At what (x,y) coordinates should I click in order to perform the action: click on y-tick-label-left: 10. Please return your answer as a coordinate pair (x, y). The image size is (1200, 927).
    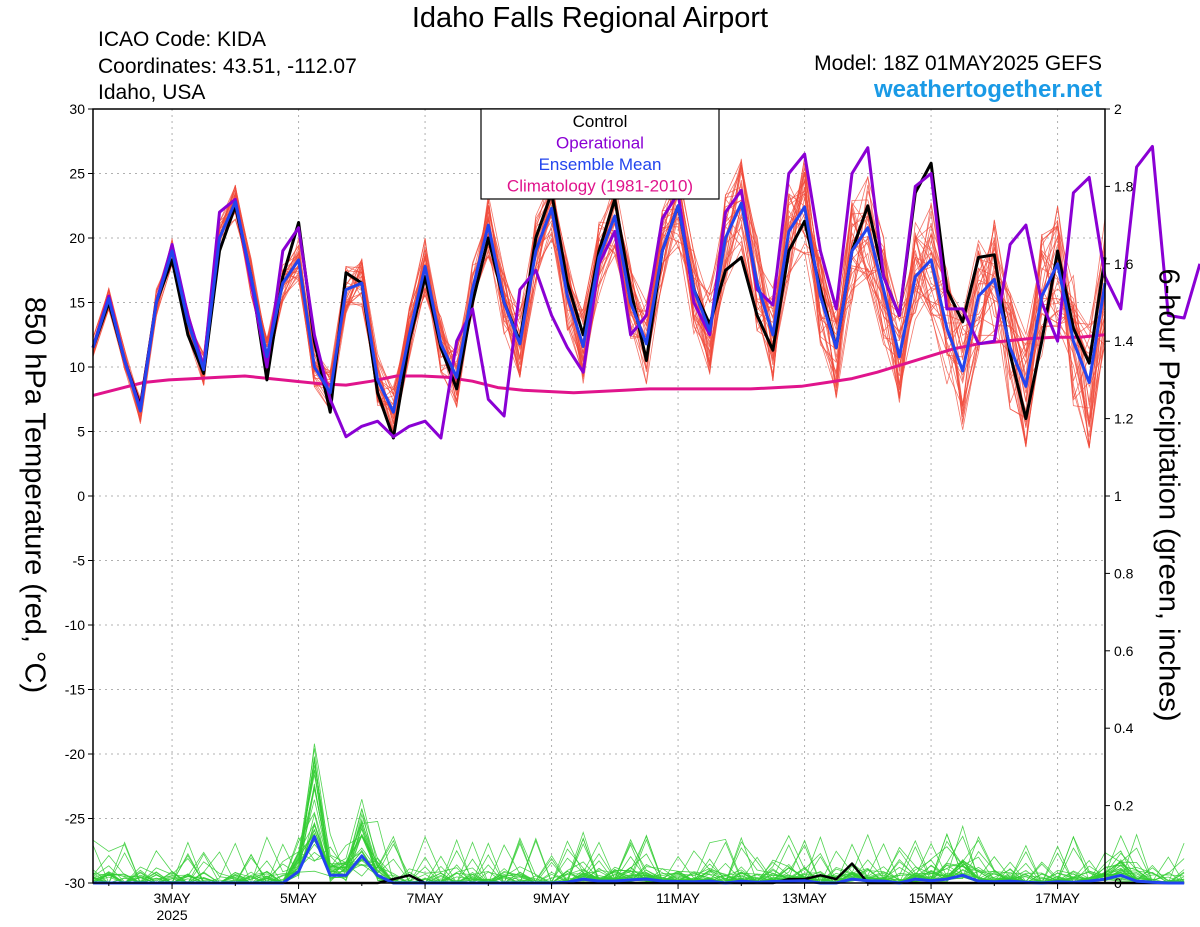
    Looking at the image, I should click on (77, 367).